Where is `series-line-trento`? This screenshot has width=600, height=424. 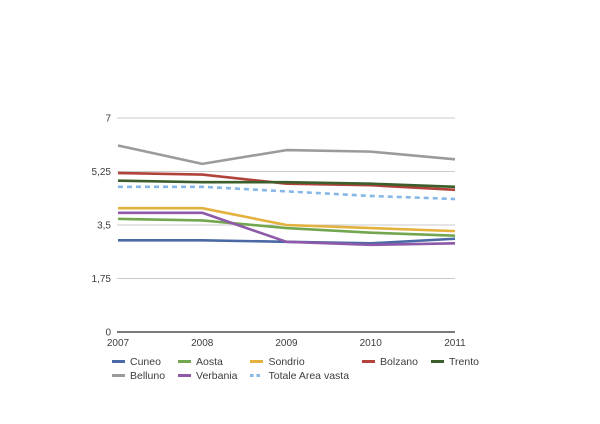
series-line-trento is located at coordinates (286, 184).